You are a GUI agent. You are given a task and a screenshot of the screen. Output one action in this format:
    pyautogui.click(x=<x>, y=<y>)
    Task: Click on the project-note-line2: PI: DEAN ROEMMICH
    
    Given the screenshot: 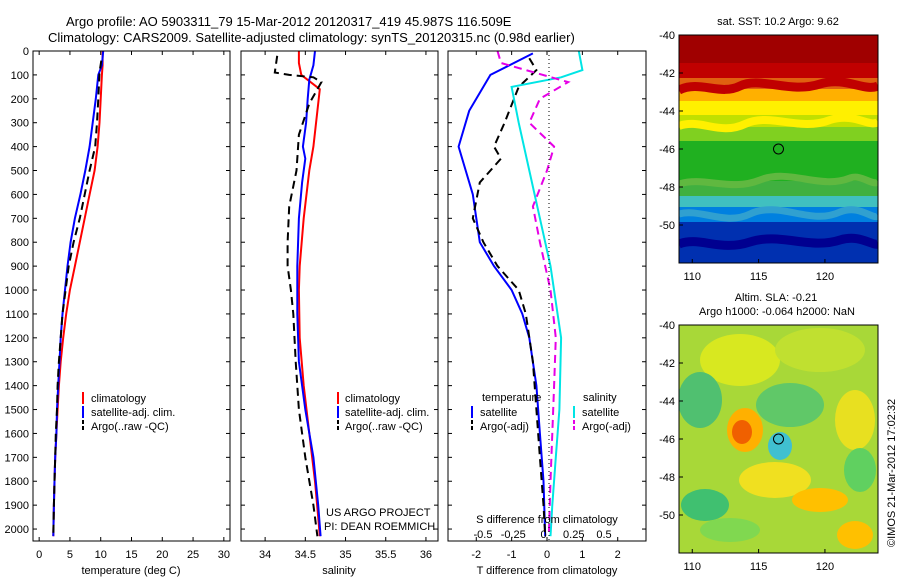 What is the action you would take?
    pyautogui.click(x=379, y=527)
    